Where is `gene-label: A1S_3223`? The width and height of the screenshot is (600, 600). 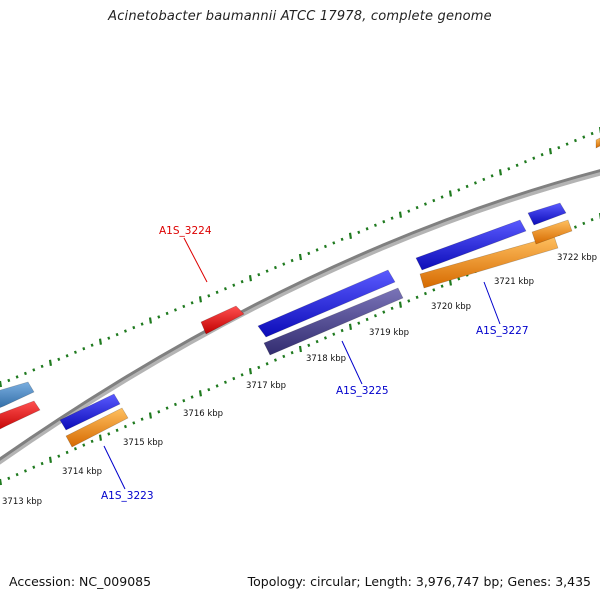 gene-label: A1S_3223 is located at coordinates (127, 496).